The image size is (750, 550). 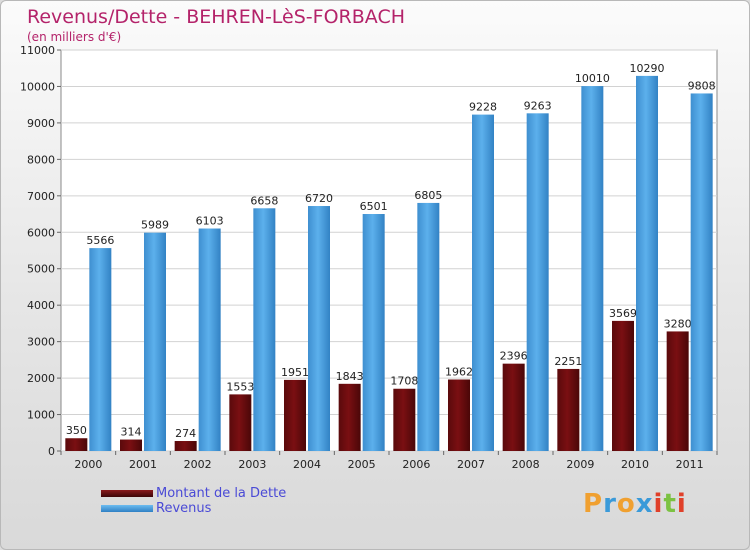 What do you see at coordinates (644, 504) in the screenshot?
I see `logo-letter: x` at bounding box center [644, 504].